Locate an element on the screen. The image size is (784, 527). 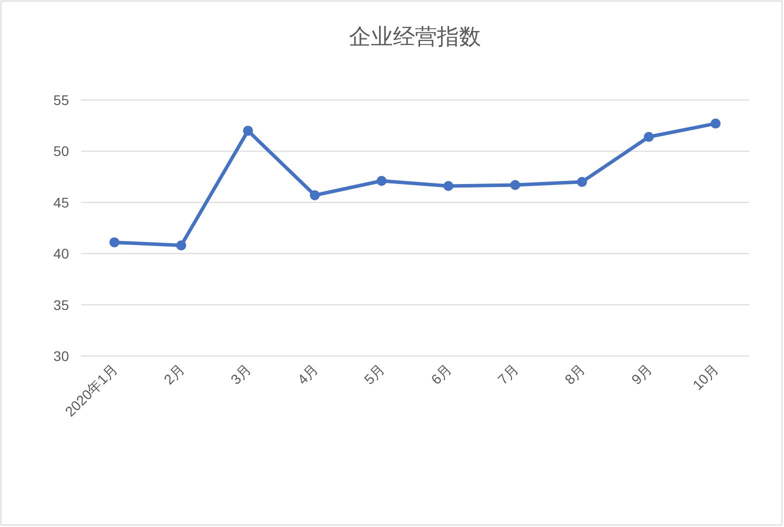
x-tick-label: 6月 is located at coordinates (441, 374).